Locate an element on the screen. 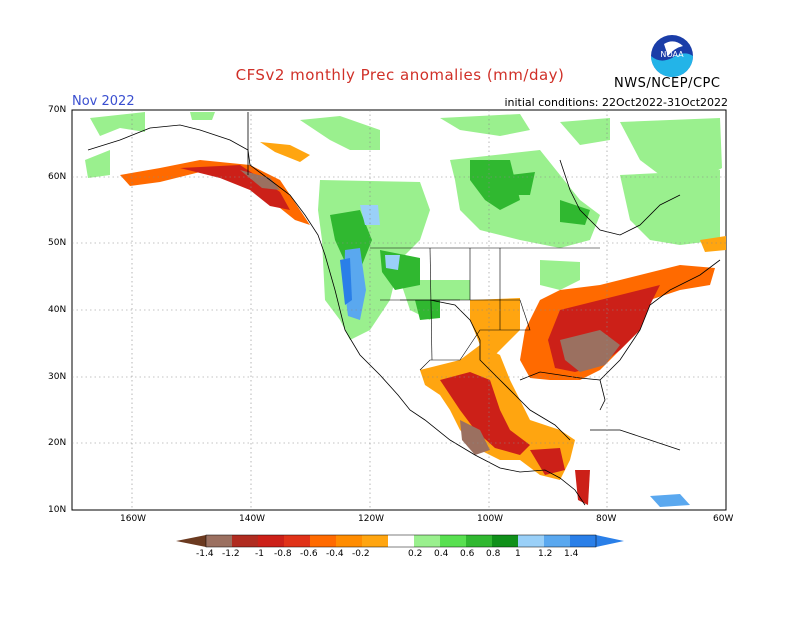 This screenshot has width=800, height=618. noaa-logo-icon: NOAA is located at coordinates (672, 56).